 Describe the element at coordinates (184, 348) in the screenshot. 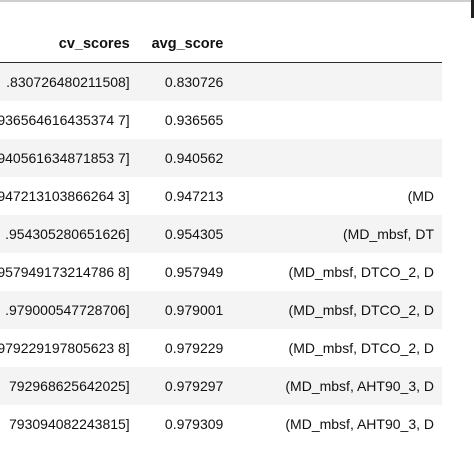

I see `avg-score-cell: 0.979229` at that location.